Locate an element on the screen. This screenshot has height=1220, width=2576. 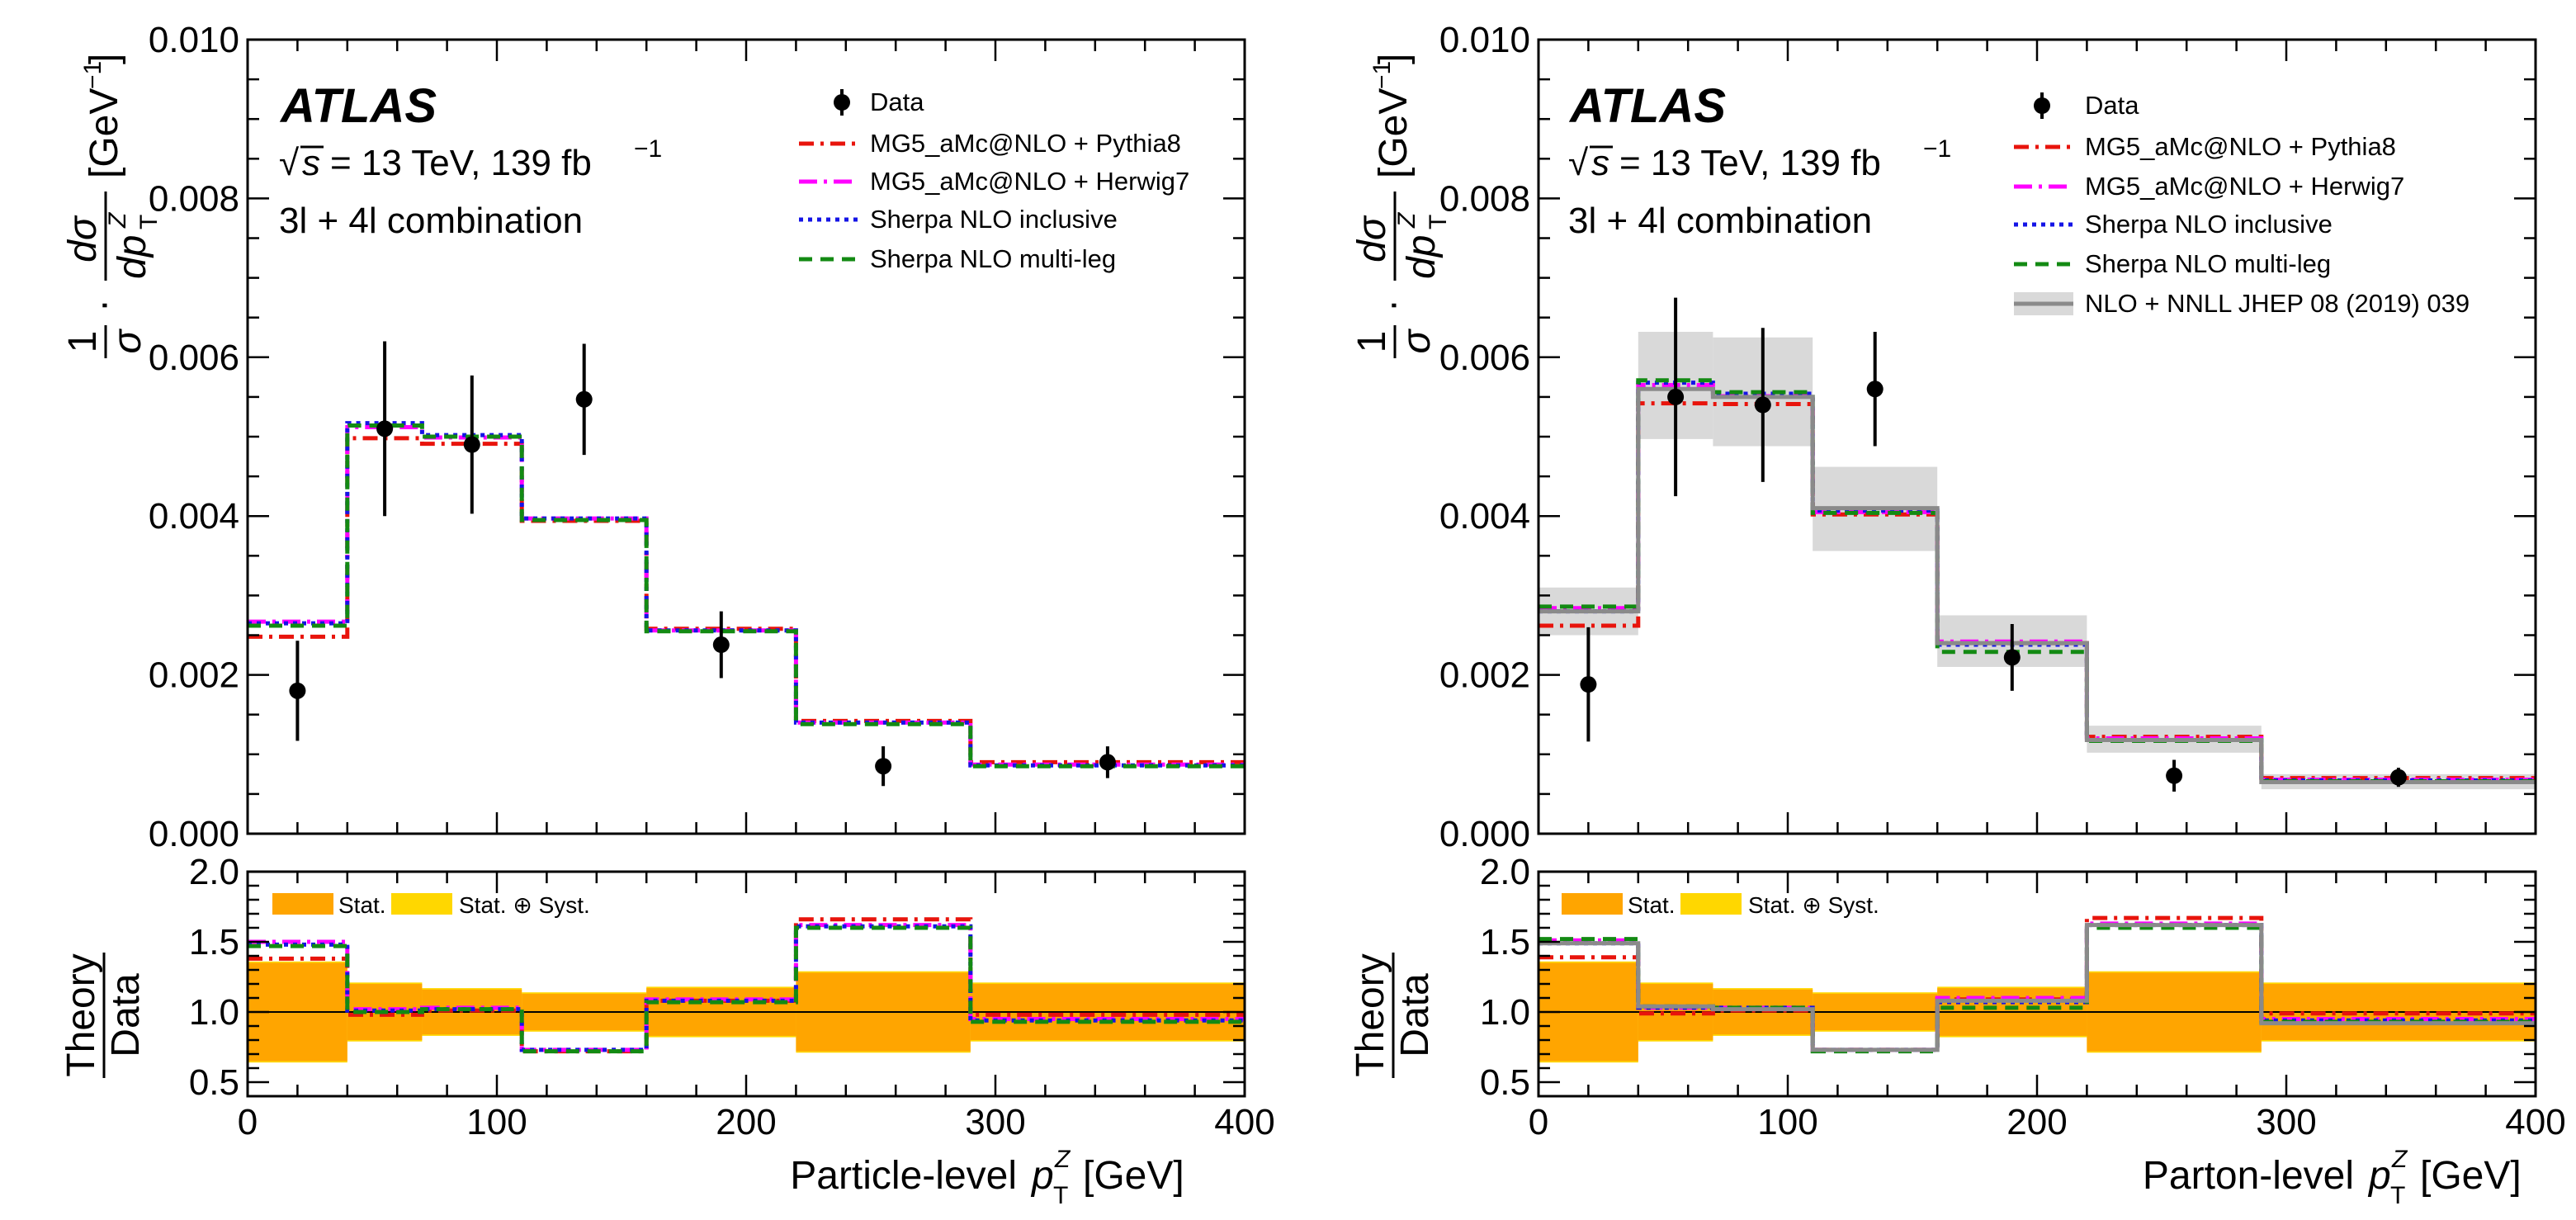
left-x-tick-label: 300 is located at coordinates (995, 1122).